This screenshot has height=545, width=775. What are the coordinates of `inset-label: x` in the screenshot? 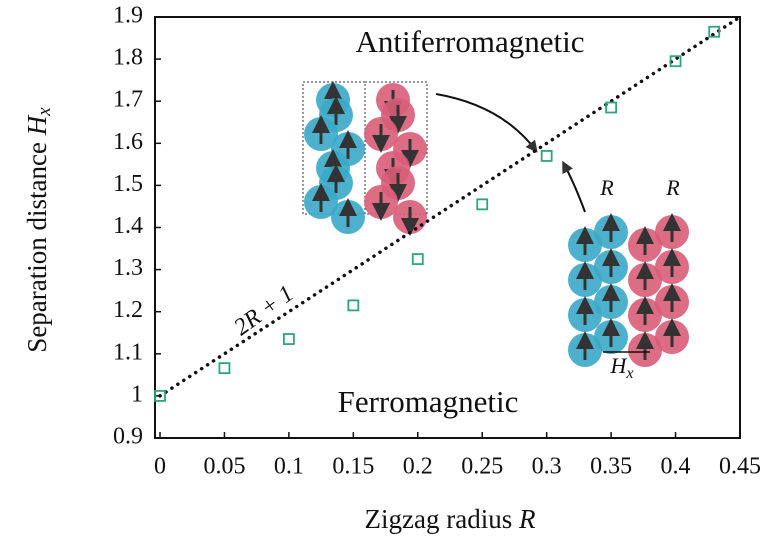 It's located at (629, 373).